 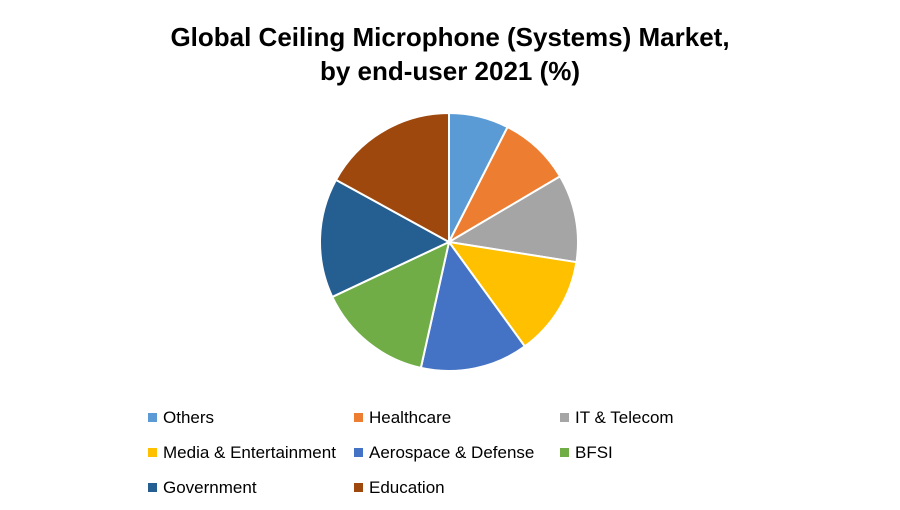 I want to click on legend-label: Others, so click(x=189, y=417).